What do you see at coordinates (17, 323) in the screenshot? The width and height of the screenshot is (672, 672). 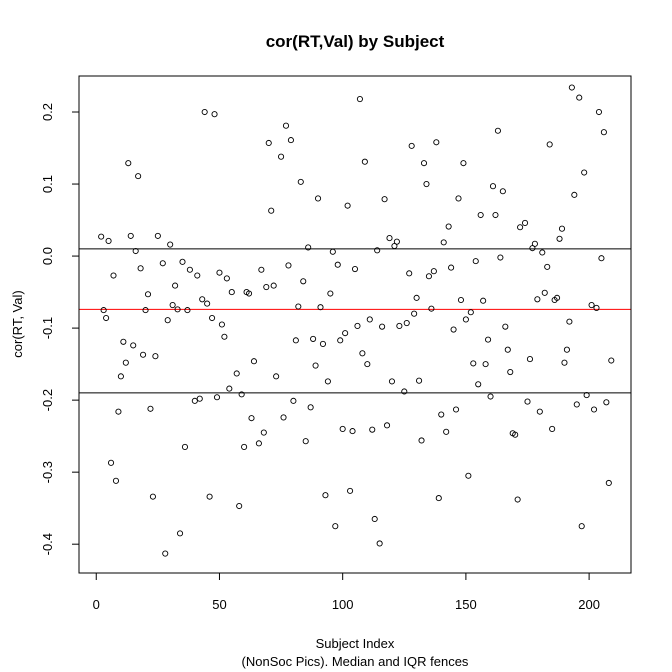 I see `y-axis-label: cor(RT, Val)` at bounding box center [17, 323].